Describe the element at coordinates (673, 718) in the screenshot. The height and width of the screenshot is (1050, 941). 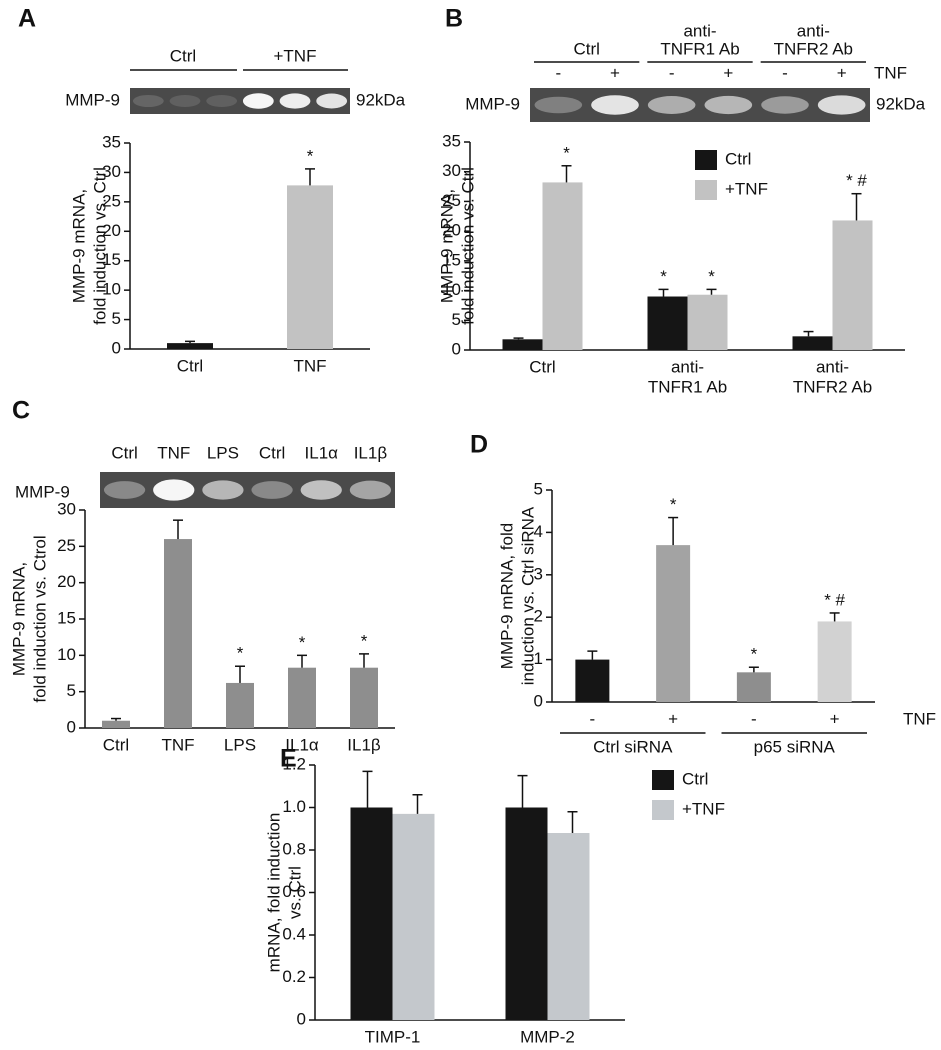
I see `x-tick-label: +` at that location.